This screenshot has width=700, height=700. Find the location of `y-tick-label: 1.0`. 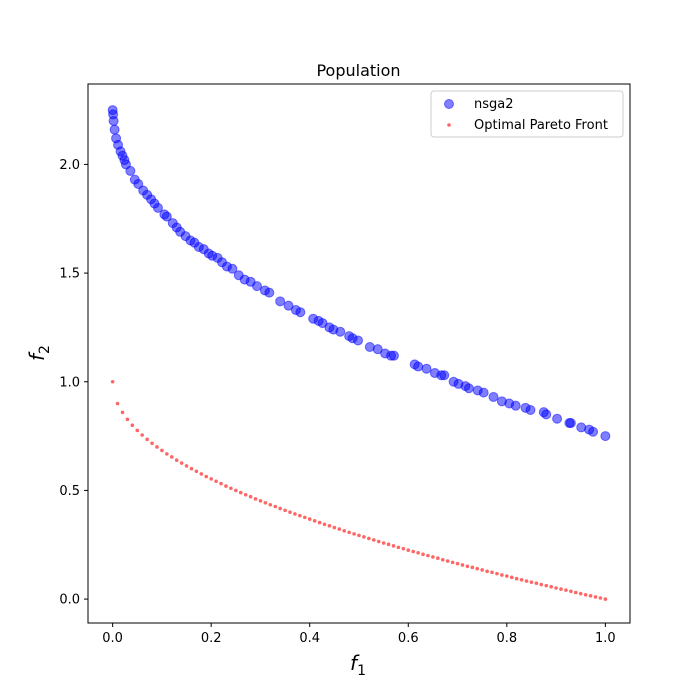

y-tick-label: 1.0 is located at coordinates (69, 382).